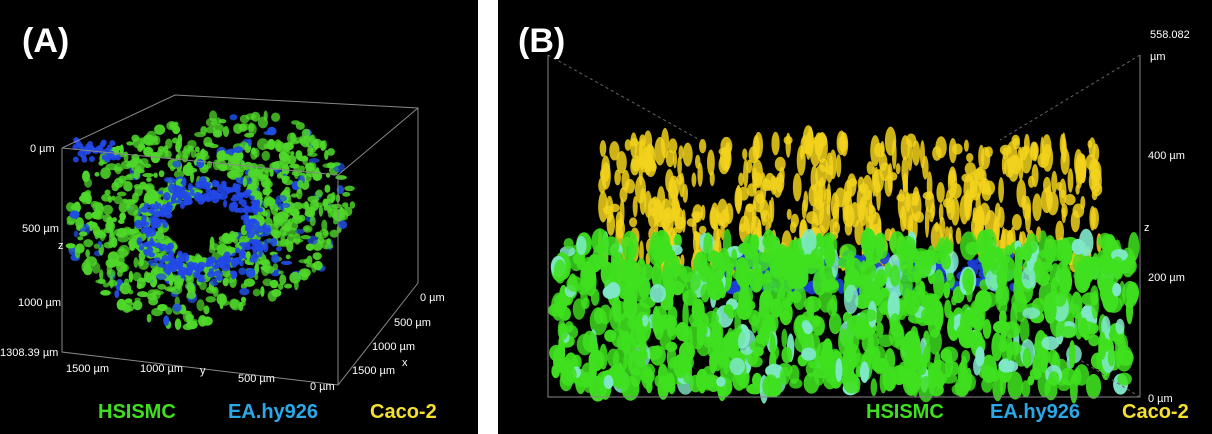 Image resolution: width=1212 pixels, height=434 pixels. I want to click on y-tick: 1000 µm, so click(161, 369).